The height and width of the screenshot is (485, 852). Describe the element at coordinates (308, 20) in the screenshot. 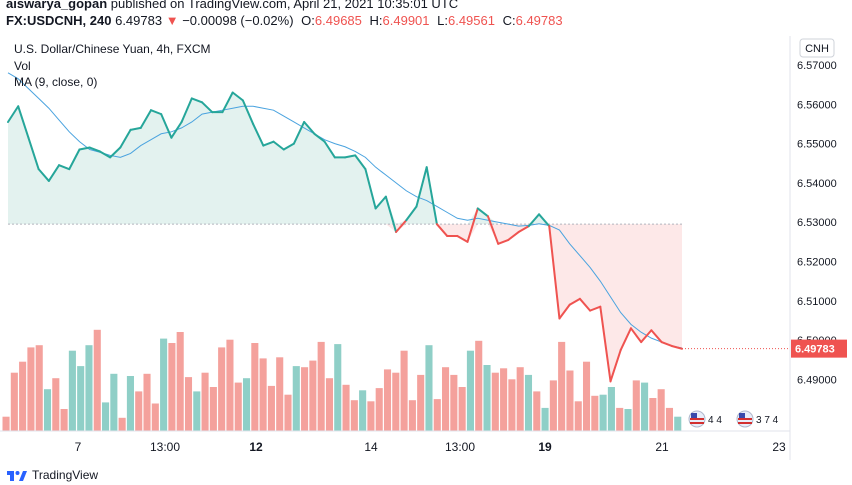

I see `open-label: O:` at that location.